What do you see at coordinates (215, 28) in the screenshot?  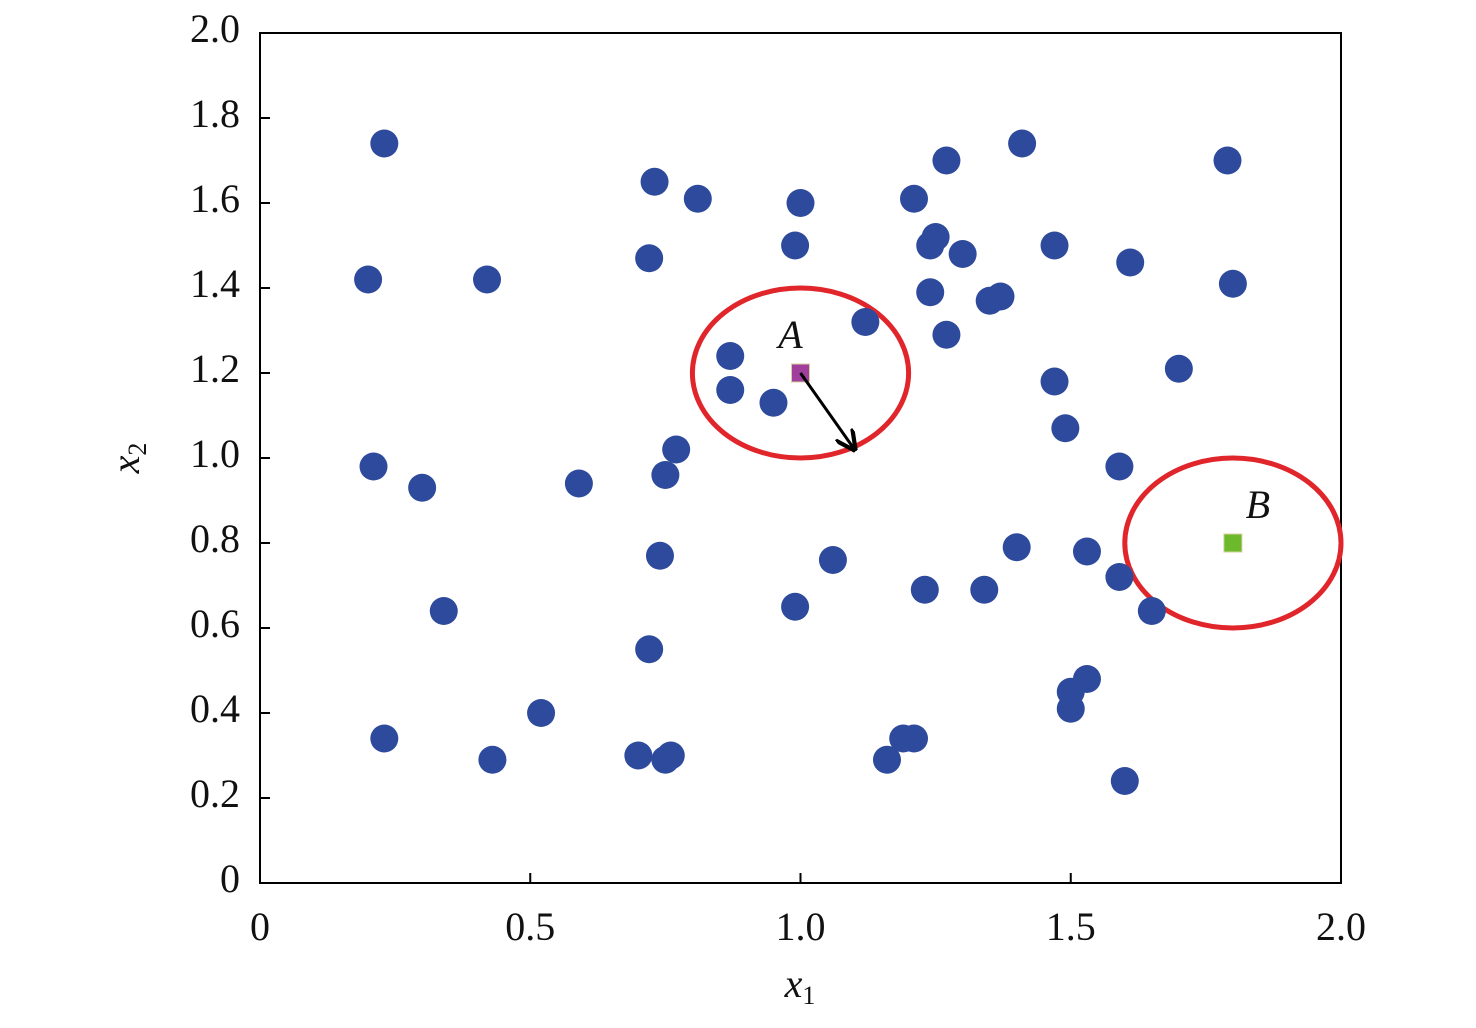 I see `y-tick-label: 2.0` at bounding box center [215, 28].